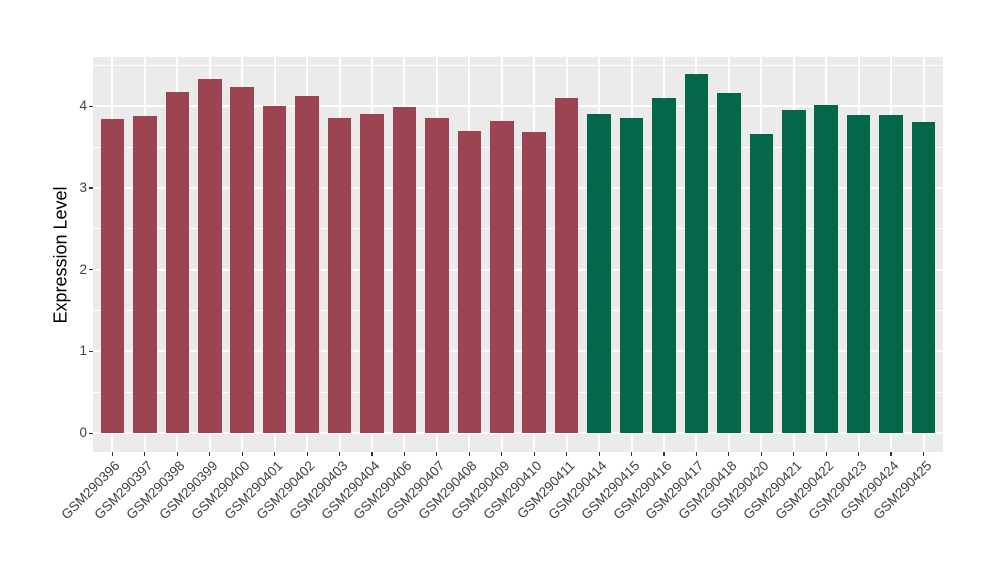 The image size is (1000, 580). What do you see at coordinates (83, 187) in the screenshot?
I see `y-tick-label: 3` at bounding box center [83, 187].